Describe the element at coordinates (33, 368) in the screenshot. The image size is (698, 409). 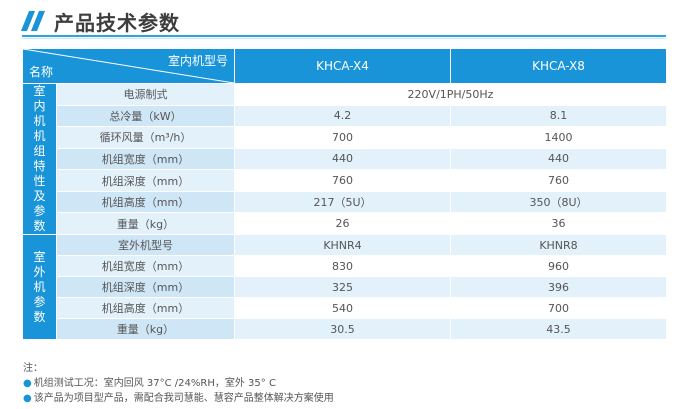
I see `notes-heading: 注：` at that location.